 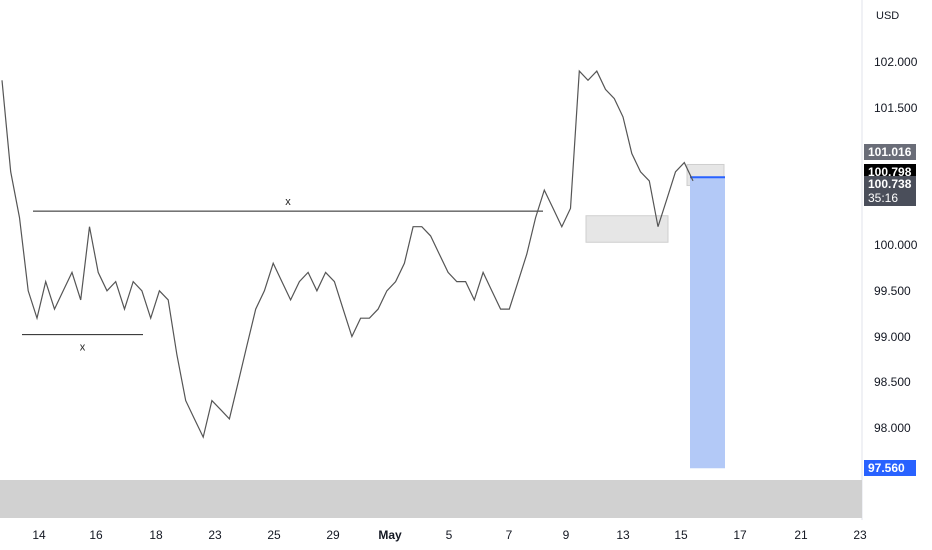 I want to click on x-tick-label: 14, so click(x=39, y=535).